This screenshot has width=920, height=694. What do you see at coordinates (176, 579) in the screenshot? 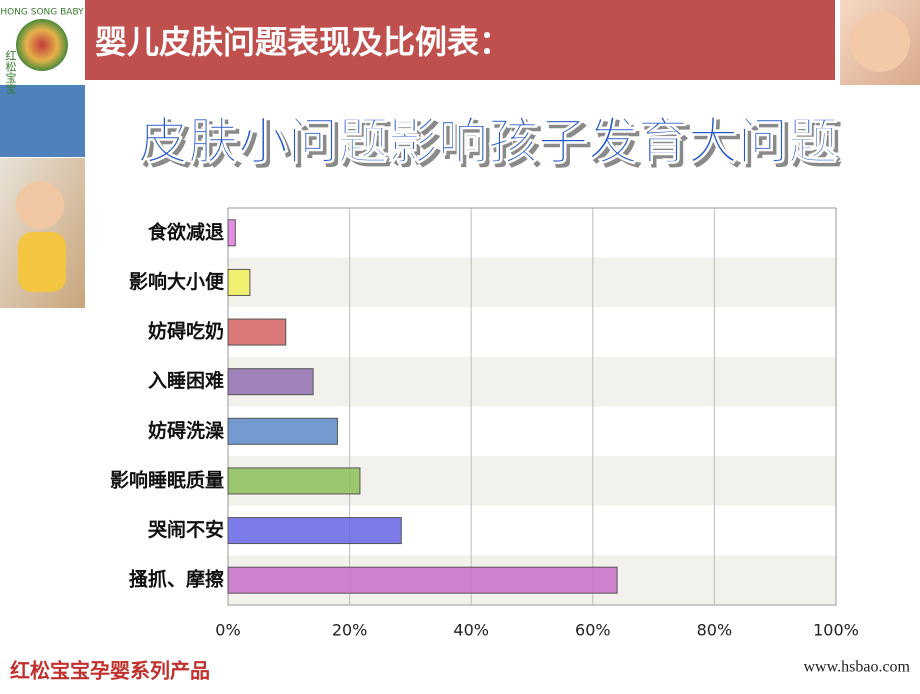
I see `y-tick-label: 搔抓、摩擦` at bounding box center [176, 579].